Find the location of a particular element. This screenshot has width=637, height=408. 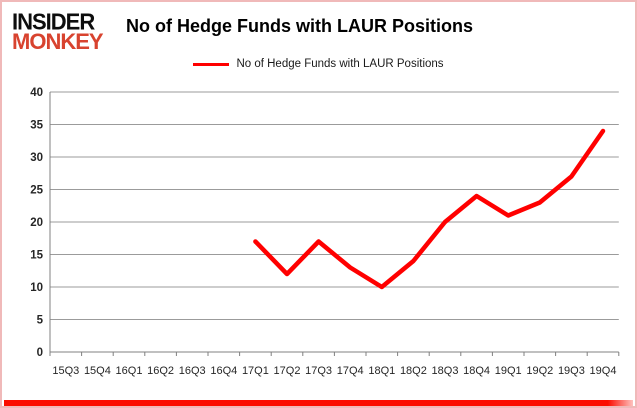

bottom-accent-bar is located at coordinates (318, 403).